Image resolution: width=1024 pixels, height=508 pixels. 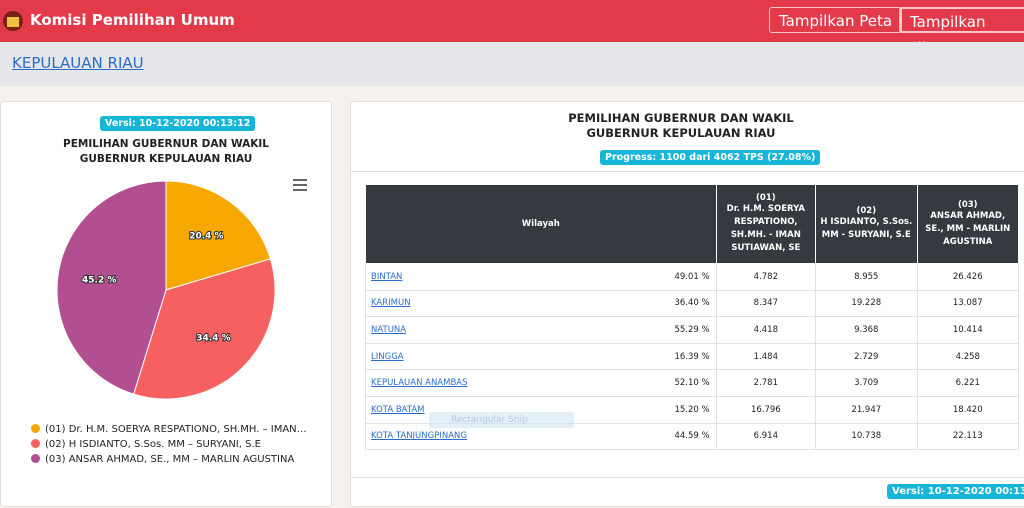 What do you see at coordinates (99, 280) in the screenshot?
I see `slice-label: 45.2 %` at bounding box center [99, 280].